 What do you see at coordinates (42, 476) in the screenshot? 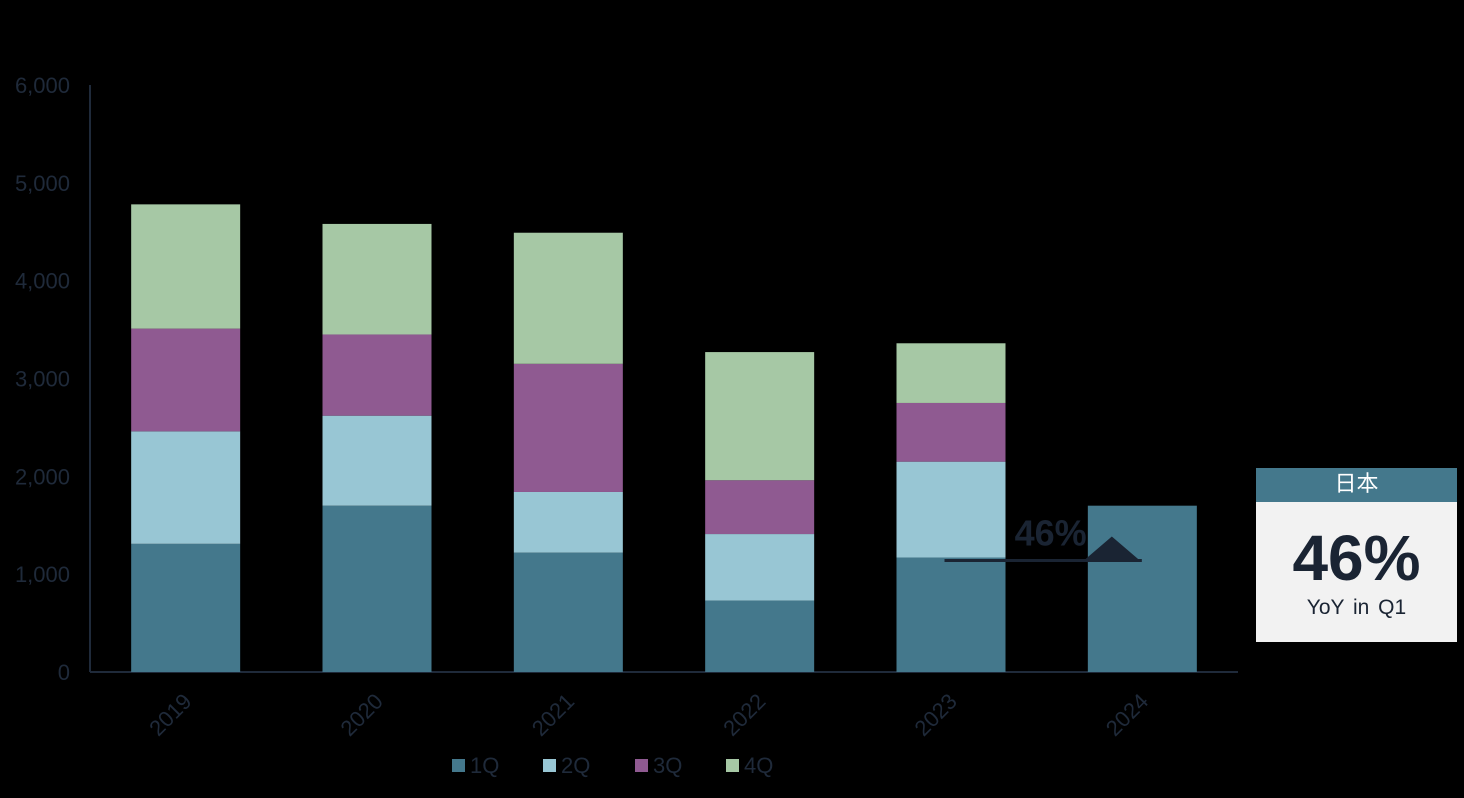
I see `y-tick-label: 2,000` at bounding box center [42, 476].